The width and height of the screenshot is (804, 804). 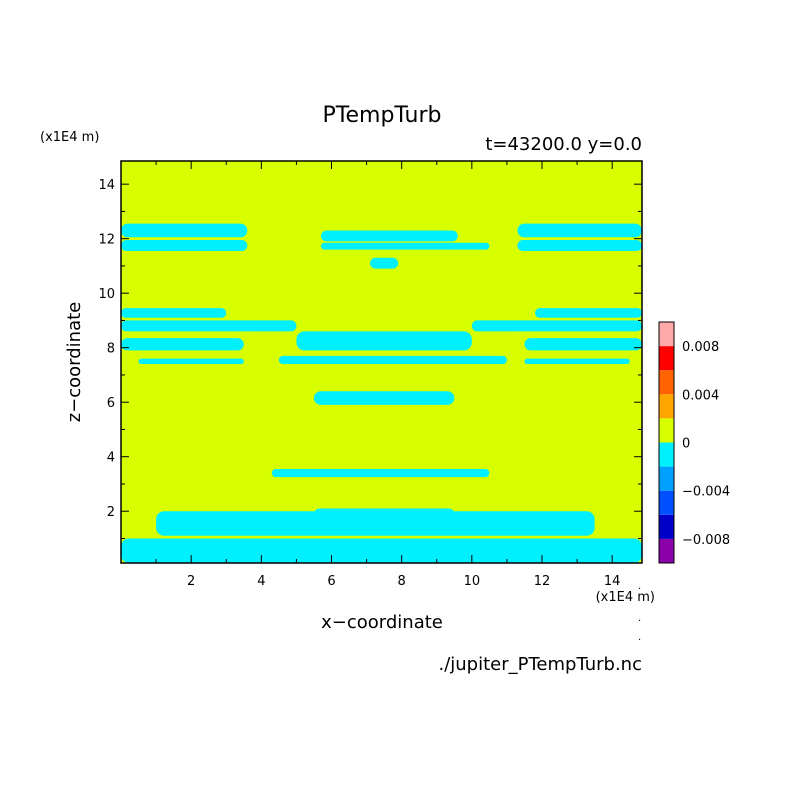 What do you see at coordinates (111, 349) in the screenshot?
I see `y-tick-label: 8` at bounding box center [111, 349].